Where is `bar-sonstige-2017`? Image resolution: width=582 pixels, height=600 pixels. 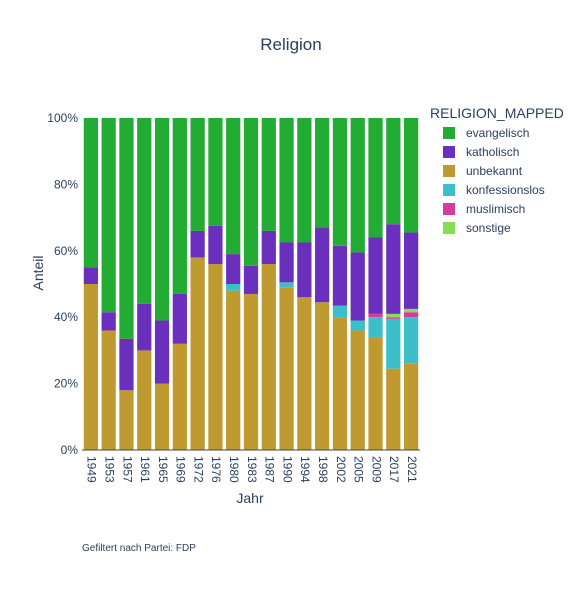 bar-sonstige-2017 is located at coordinates (393, 315).